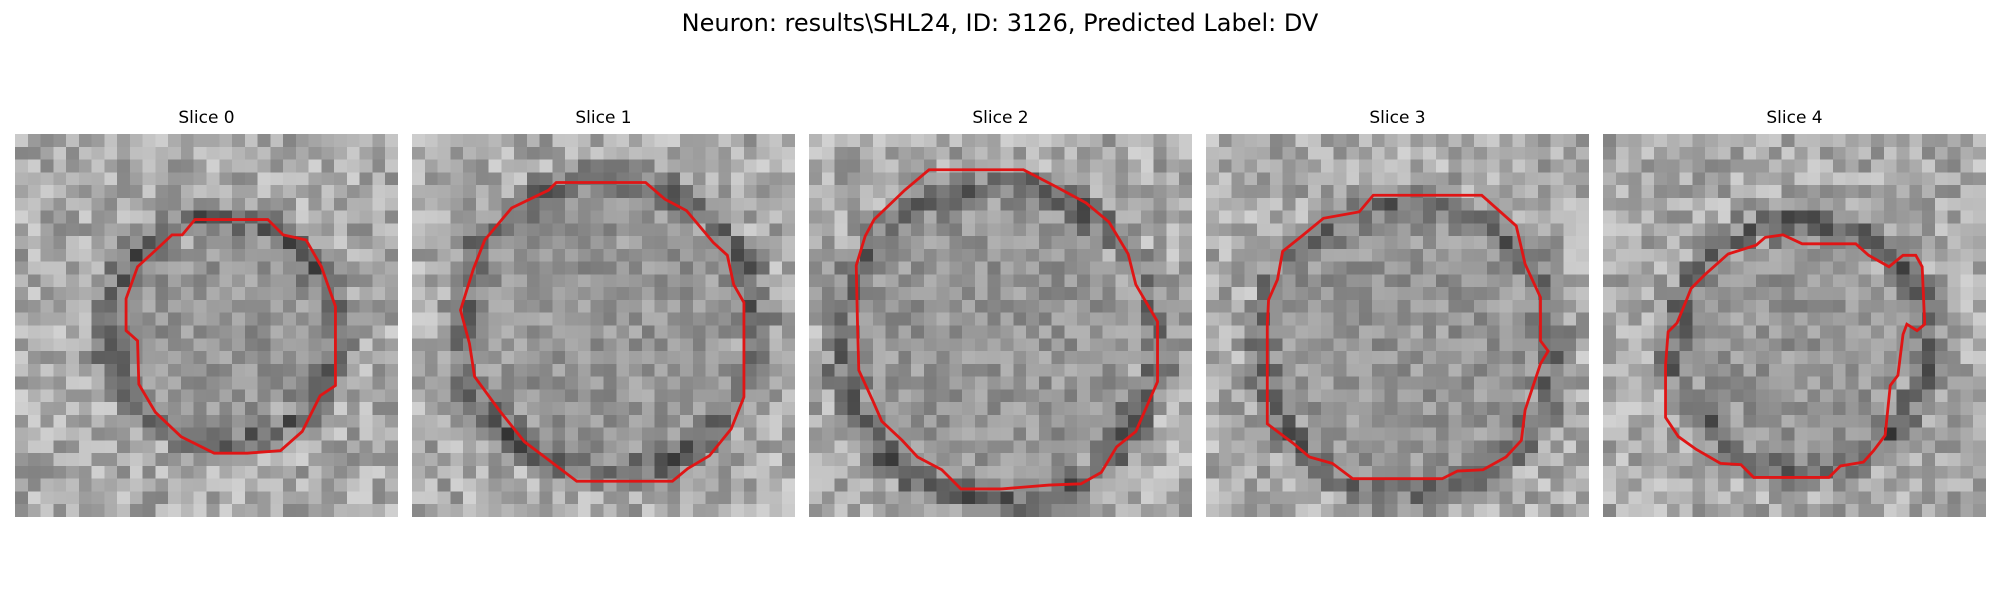 This screenshot has height=600, width=2000. I want to click on slice-title: Slice 3, so click(1397, 118).